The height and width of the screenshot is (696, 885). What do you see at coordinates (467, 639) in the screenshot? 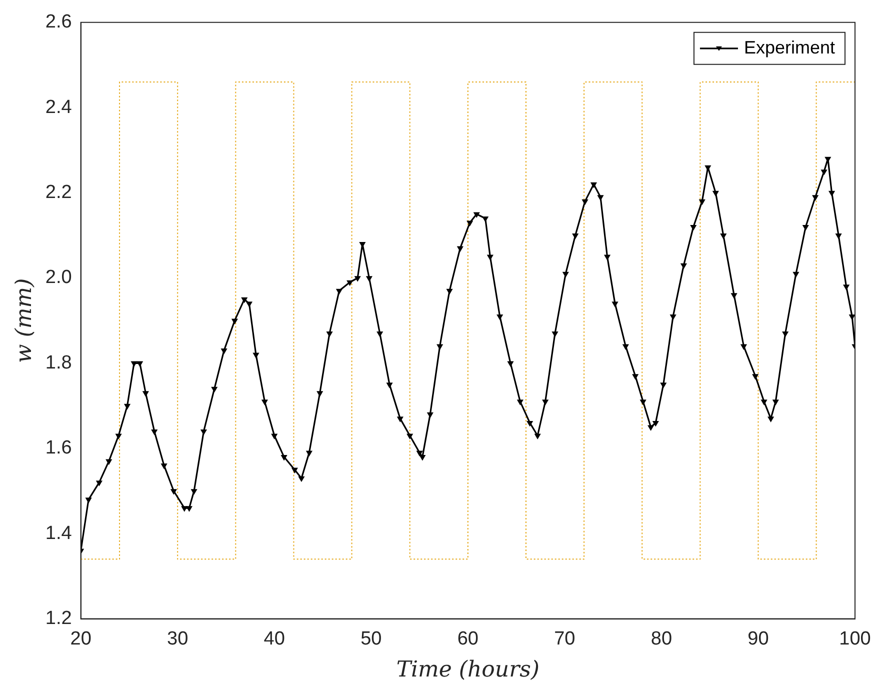
I see `x-tick-label: 60` at bounding box center [467, 639].